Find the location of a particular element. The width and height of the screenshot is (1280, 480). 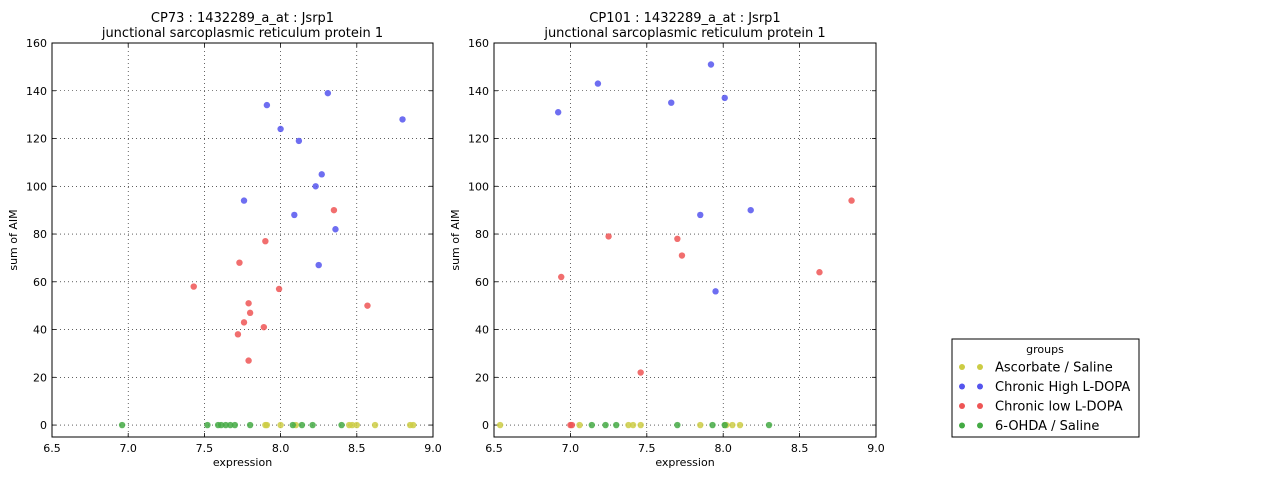

y-tick-label: 80 is located at coordinates (40, 234).